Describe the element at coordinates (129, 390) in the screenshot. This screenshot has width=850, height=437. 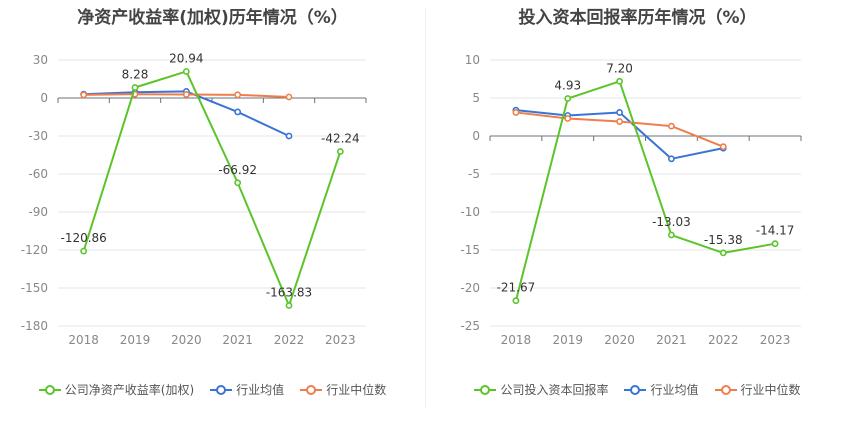
I see `legend-label: 公司净资产收益率(加权)` at that location.